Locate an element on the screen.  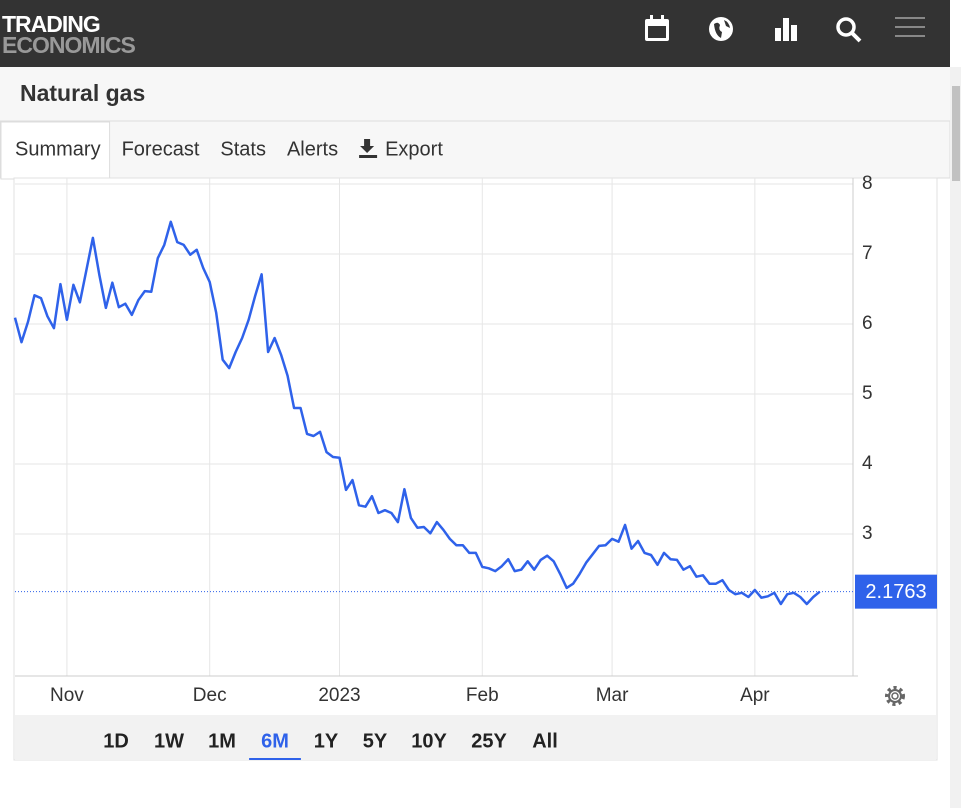
y-tick-label: 6 is located at coordinates (867, 323).